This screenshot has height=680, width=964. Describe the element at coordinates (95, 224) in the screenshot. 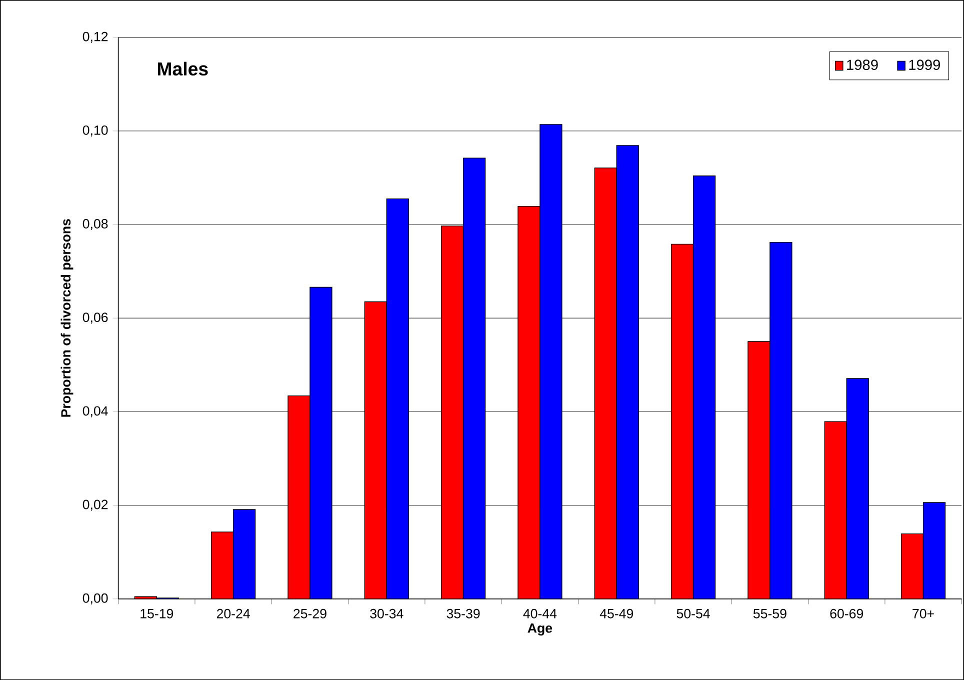

I see `y-tick-label: 0,08` at that location.